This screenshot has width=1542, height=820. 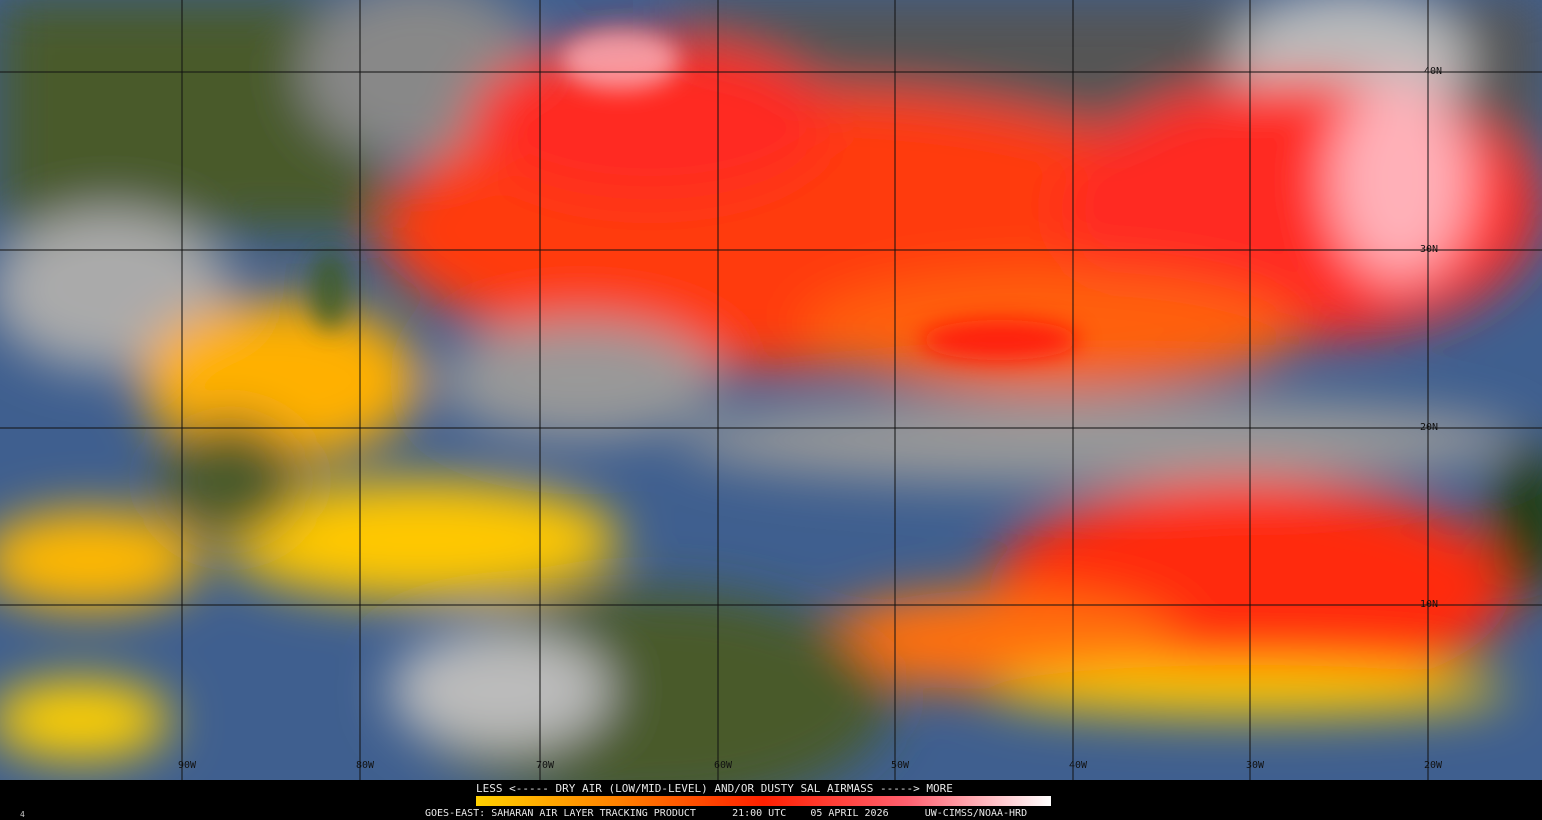 What do you see at coordinates (849, 813) in the screenshot?
I see `product-date: 05 APRIL 2026` at bounding box center [849, 813].